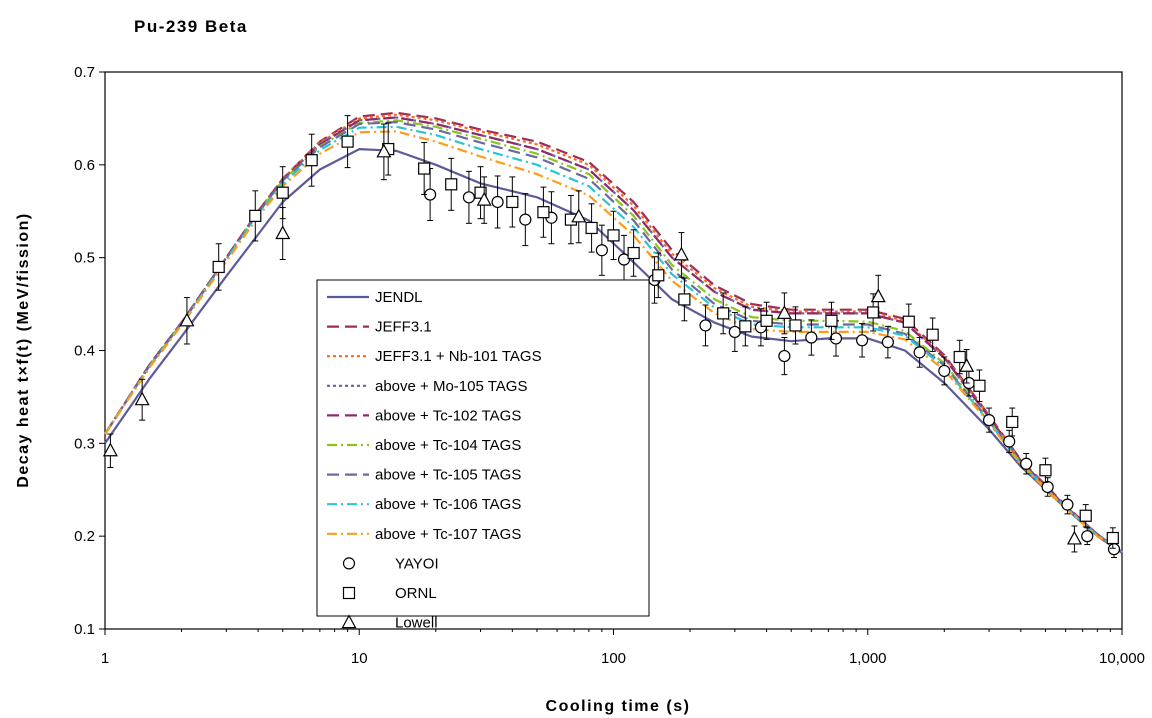 Image resolution: width=1152 pixels, height=718 pixels. Describe the element at coordinates (868, 658) in the screenshot. I see `x-tick-label: 1,000` at that location.